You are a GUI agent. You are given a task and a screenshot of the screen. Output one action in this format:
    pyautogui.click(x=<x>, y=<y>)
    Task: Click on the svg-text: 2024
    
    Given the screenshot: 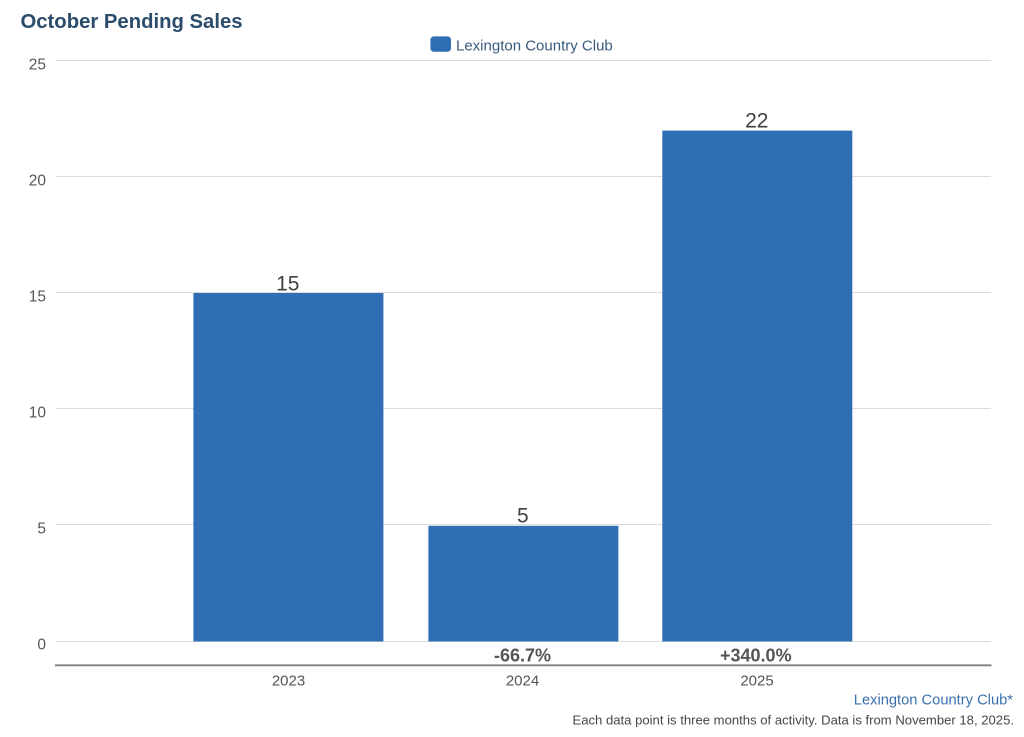 What is the action you would take?
    pyautogui.click(x=522, y=680)
    